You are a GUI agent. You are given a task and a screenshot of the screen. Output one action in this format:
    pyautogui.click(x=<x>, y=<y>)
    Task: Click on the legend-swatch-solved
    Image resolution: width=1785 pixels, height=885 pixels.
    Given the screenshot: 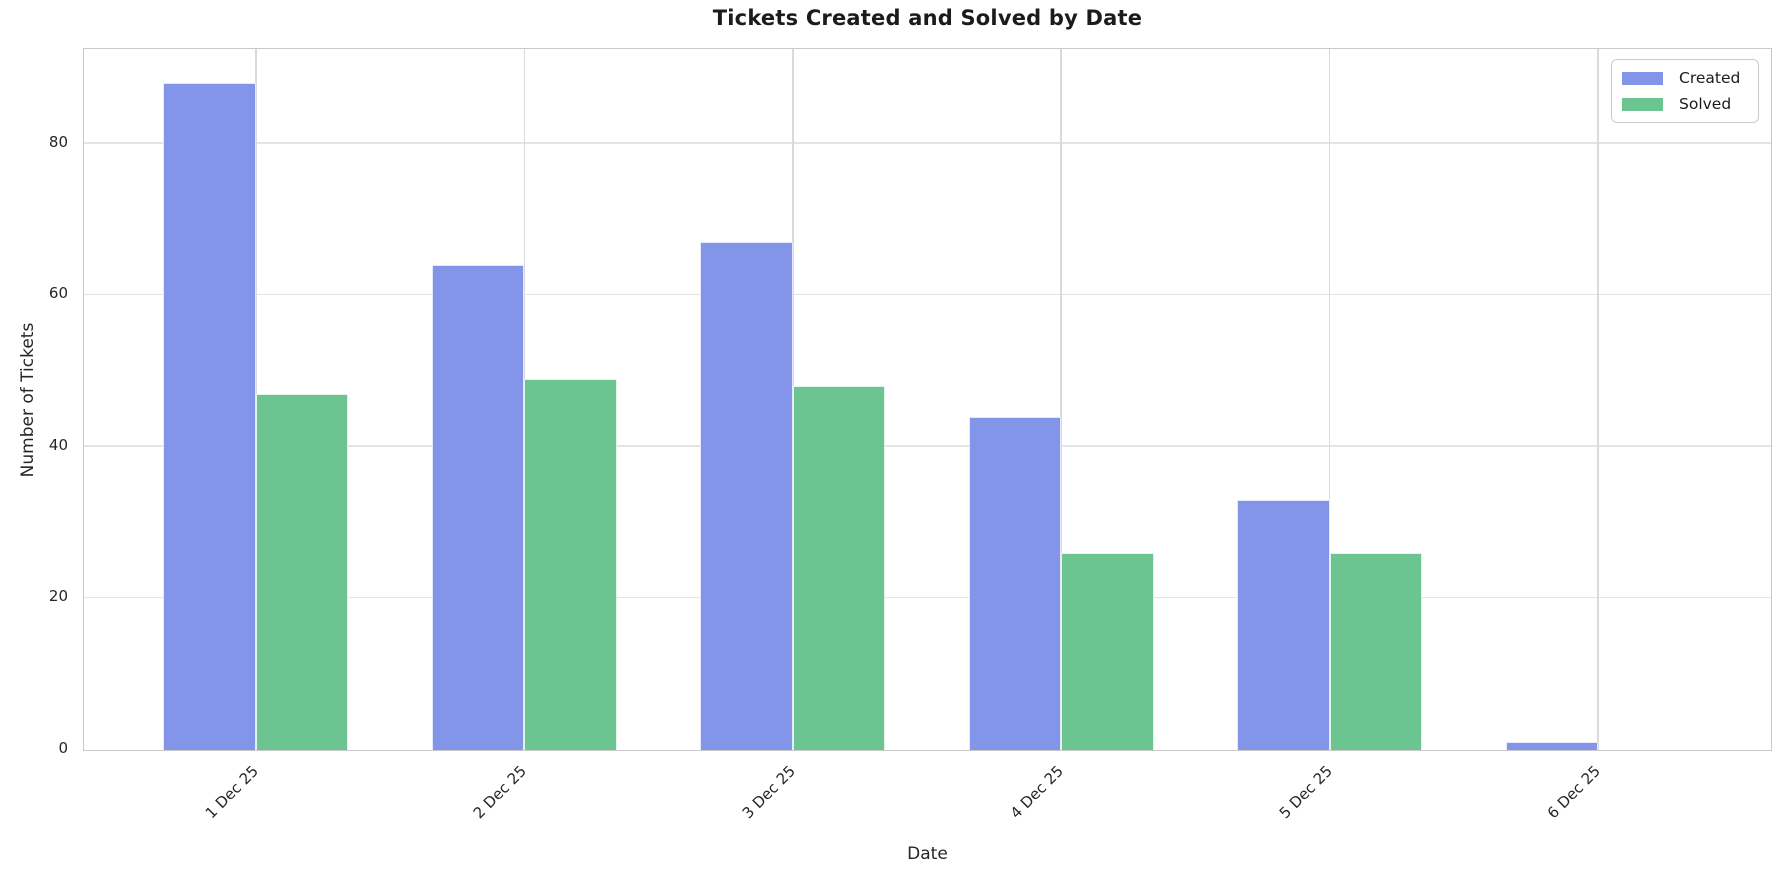 What is the action you would take?
    pyautogui.click(x=1642, y=104)
    